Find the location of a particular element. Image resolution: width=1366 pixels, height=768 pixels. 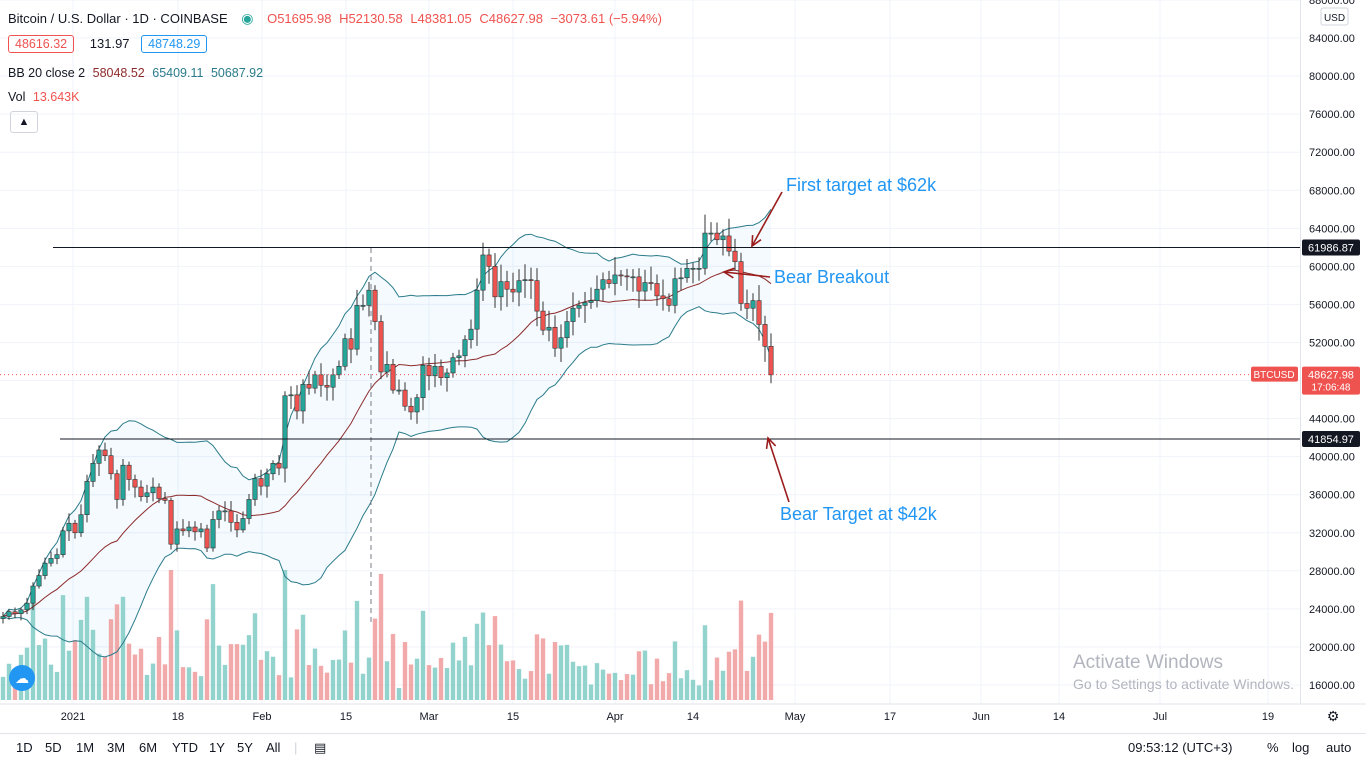

tf-1y: 1Y is located at coordinates (217, 747).